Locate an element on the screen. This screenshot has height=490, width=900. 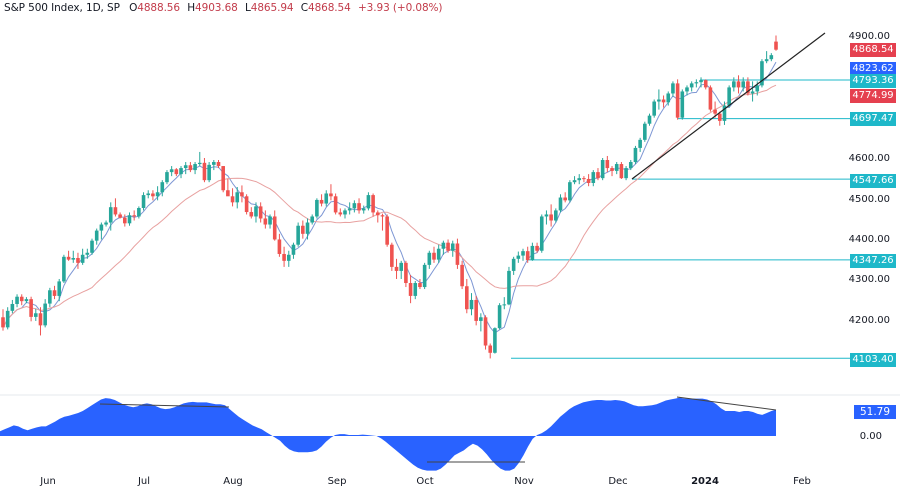
trendline is located at coordinates (728, 106).